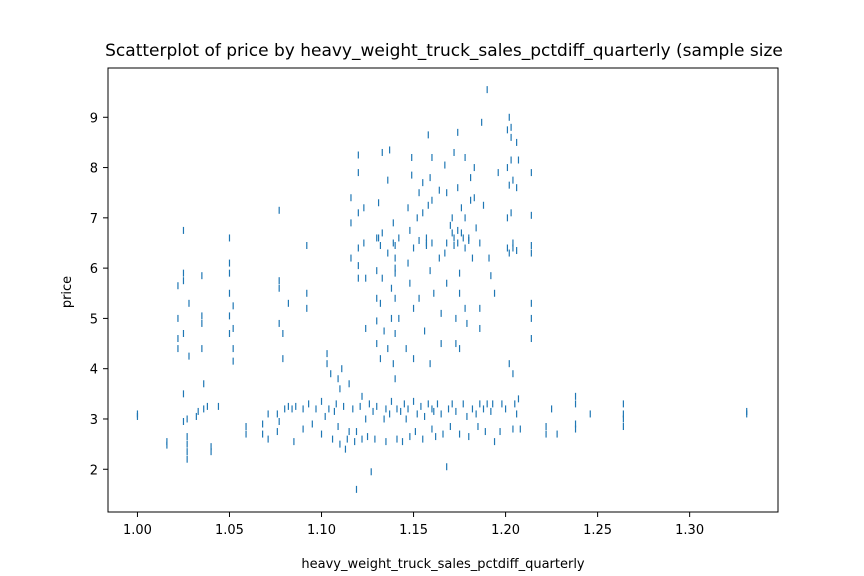  What do you see at coordinates (94, 420) in the screenshot?
I see `y-tick-label: 3` at bounding box center [94, 420].